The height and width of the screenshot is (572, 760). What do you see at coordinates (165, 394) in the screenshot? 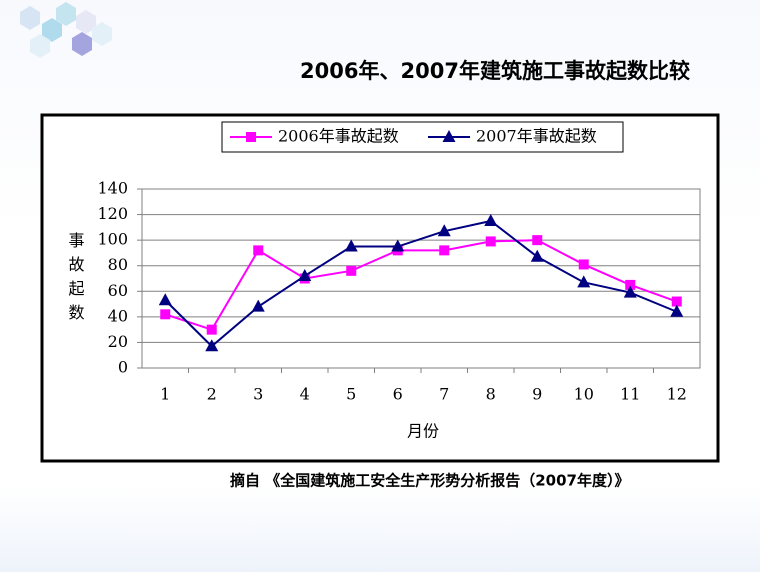
I see `x-tick-label: 1` at bounding box center [165, 394].